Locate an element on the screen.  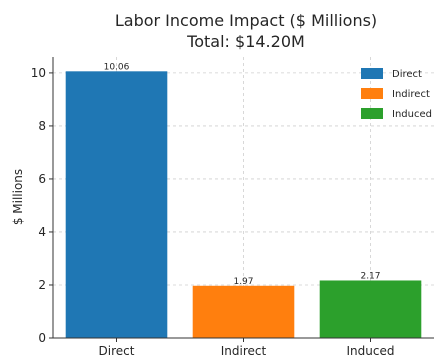
legend-entry-label: Direct is located at coordinates (407, 74).